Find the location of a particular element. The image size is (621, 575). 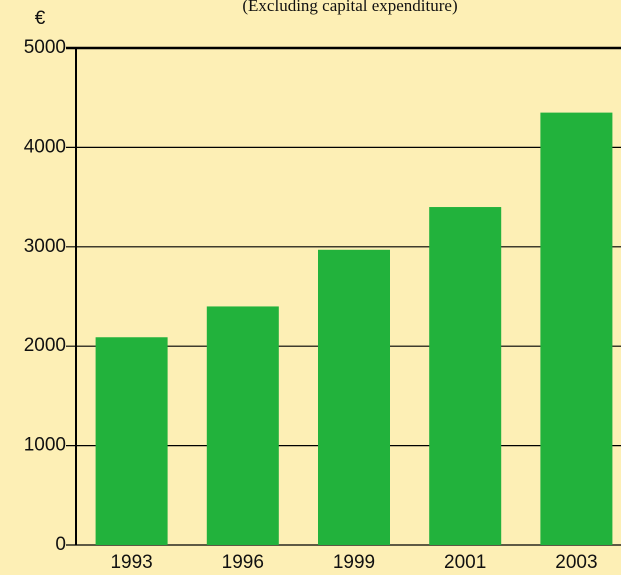

x-tick-label: 2001 is located at coordinates (465, 562).